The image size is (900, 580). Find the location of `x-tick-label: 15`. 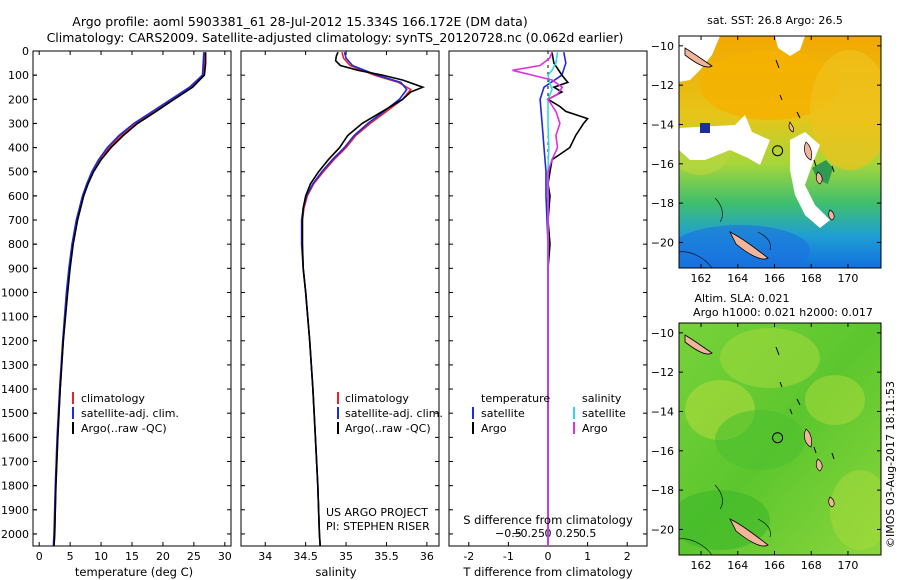

x-tick-label: 15 is located at coordinates (132, 556).